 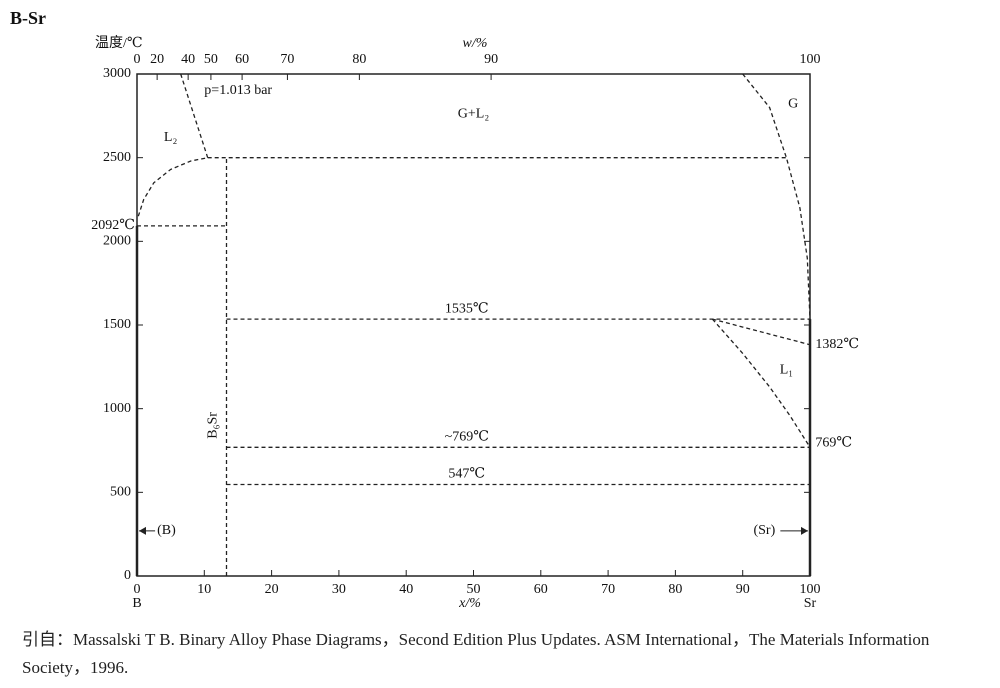 What do you see at coordinates (136, 603) in the screenshot?
I see `left-element: B` at bounding box center [136, 603].